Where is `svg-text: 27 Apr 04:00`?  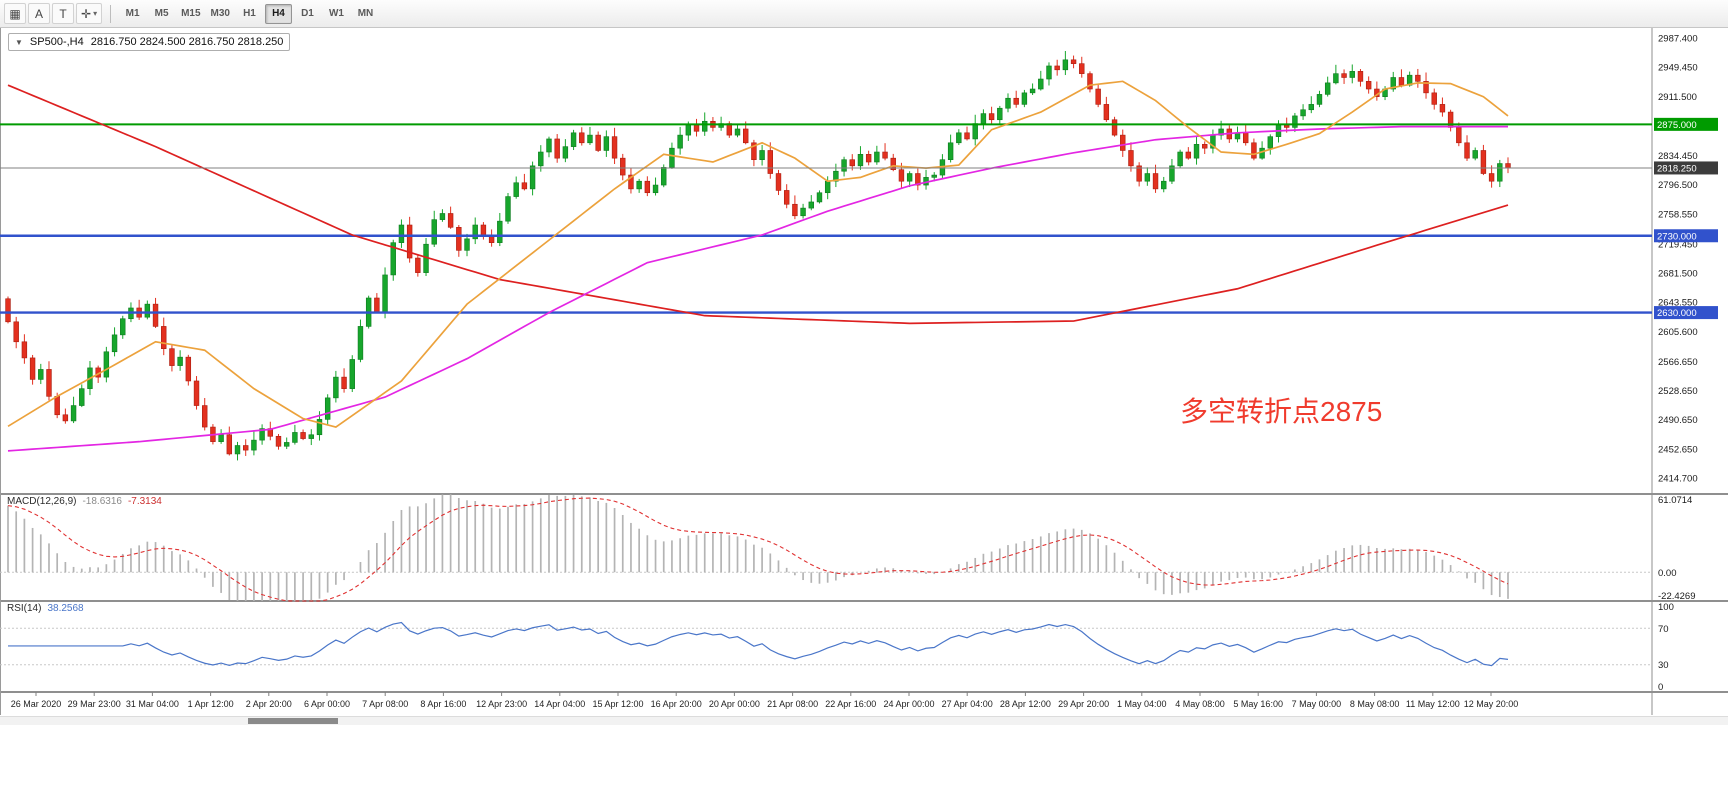 svg-text: 27 Apr 04:00 is located at coordinates (967, 704).